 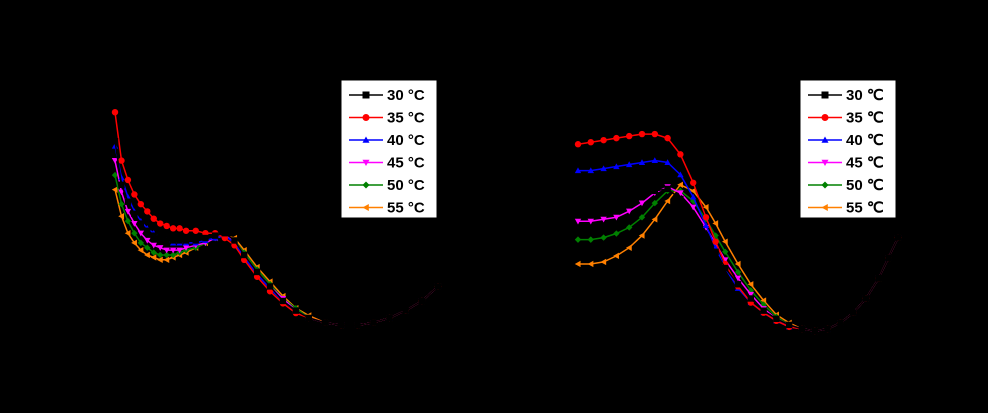 What do you see at coordinates (406, 163) in the screenshot?
I see `legend-label-0-3: 45 °C` at bounding box center [406, 163].